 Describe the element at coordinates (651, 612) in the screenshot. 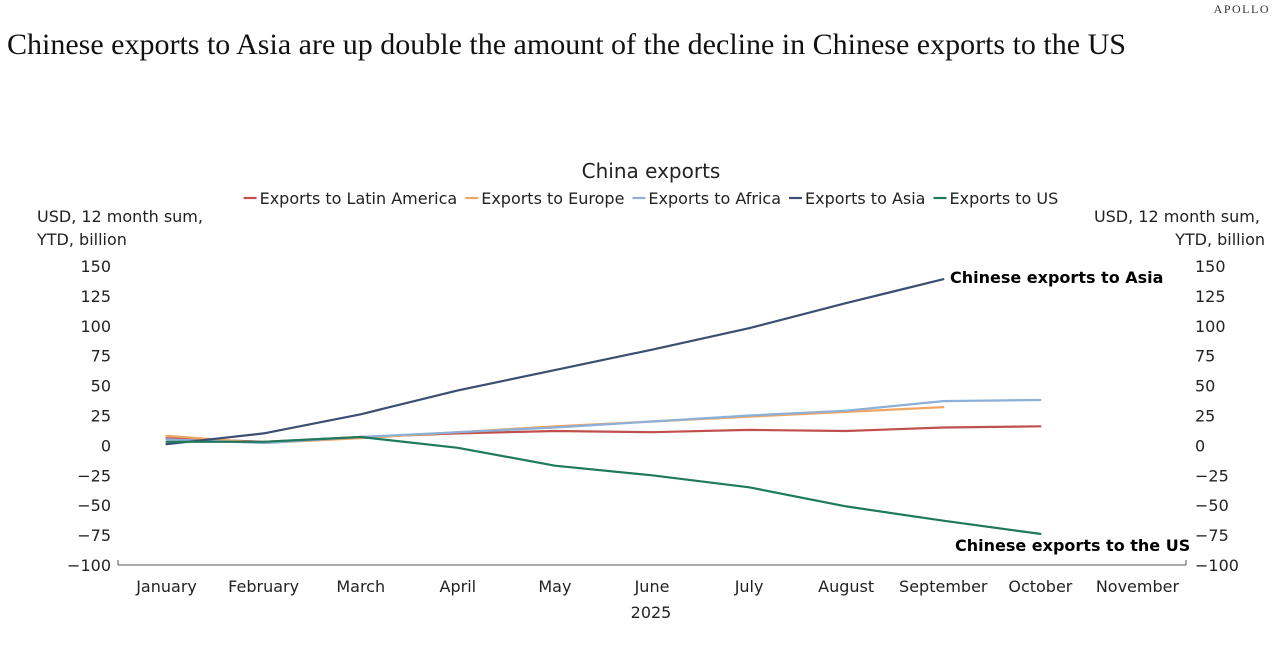

I see `x-axis-label: 2025` at that location.